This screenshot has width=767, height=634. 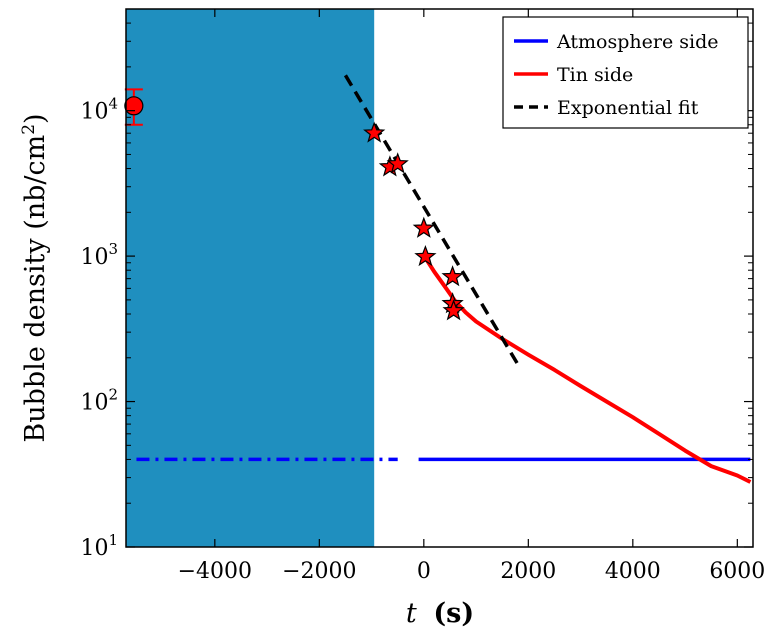 What do you see at coordinates (99, 328) in the screenshot?
I see `y-tick-labels: 10¹ 10² 10³ 10⁴` at bounding box center [99, 328].